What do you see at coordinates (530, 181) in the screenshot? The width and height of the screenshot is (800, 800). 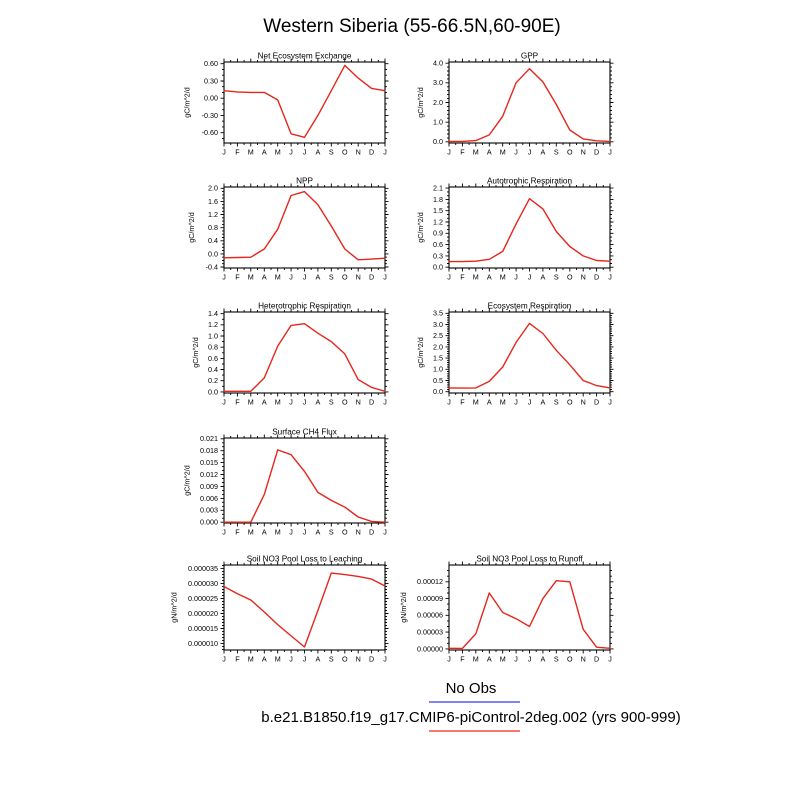 I see `subplot-title: Autotrophic Respiration` at bounding box center [530, 181].